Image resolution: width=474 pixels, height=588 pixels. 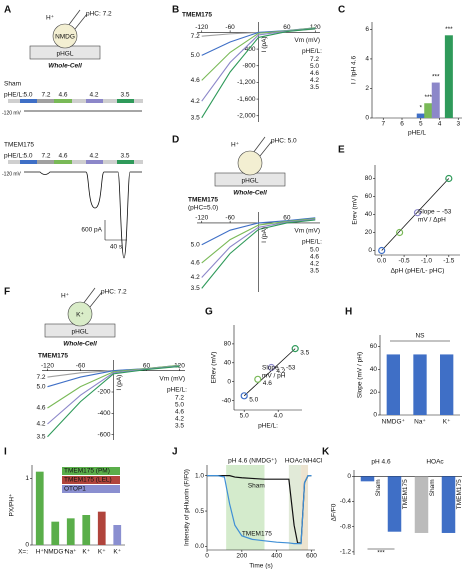 What do you see at coordinates (421, 124) in the screenshot?
I see `x-tick-label: 5` at bounding box center [421, 124].